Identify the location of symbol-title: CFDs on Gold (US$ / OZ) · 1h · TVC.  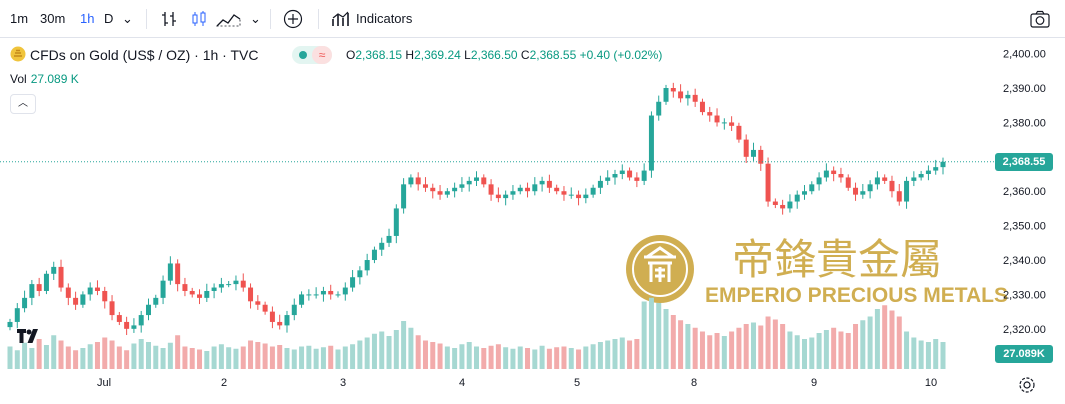
(144, 55).